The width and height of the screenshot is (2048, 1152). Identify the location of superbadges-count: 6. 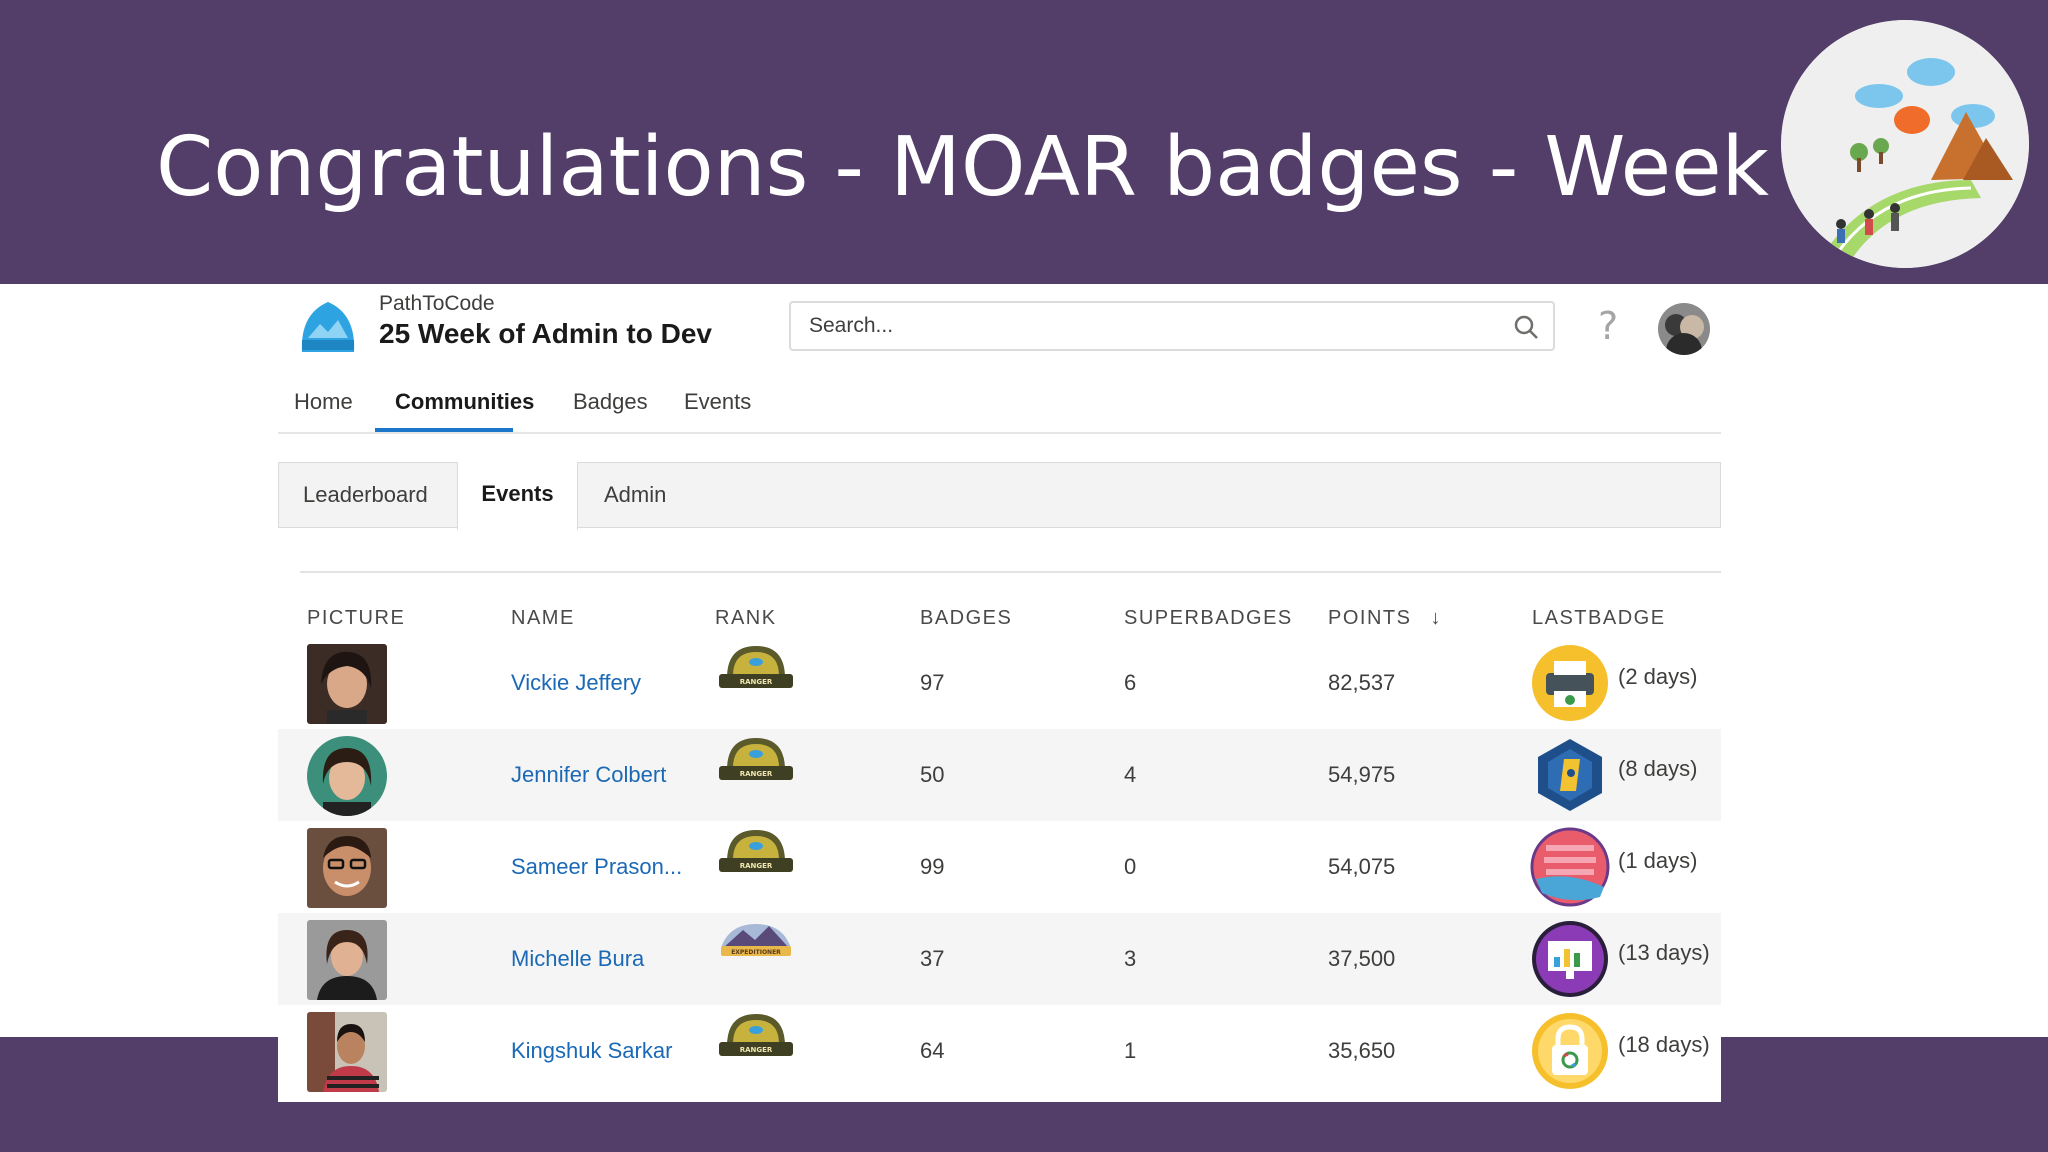
(1130, 682).